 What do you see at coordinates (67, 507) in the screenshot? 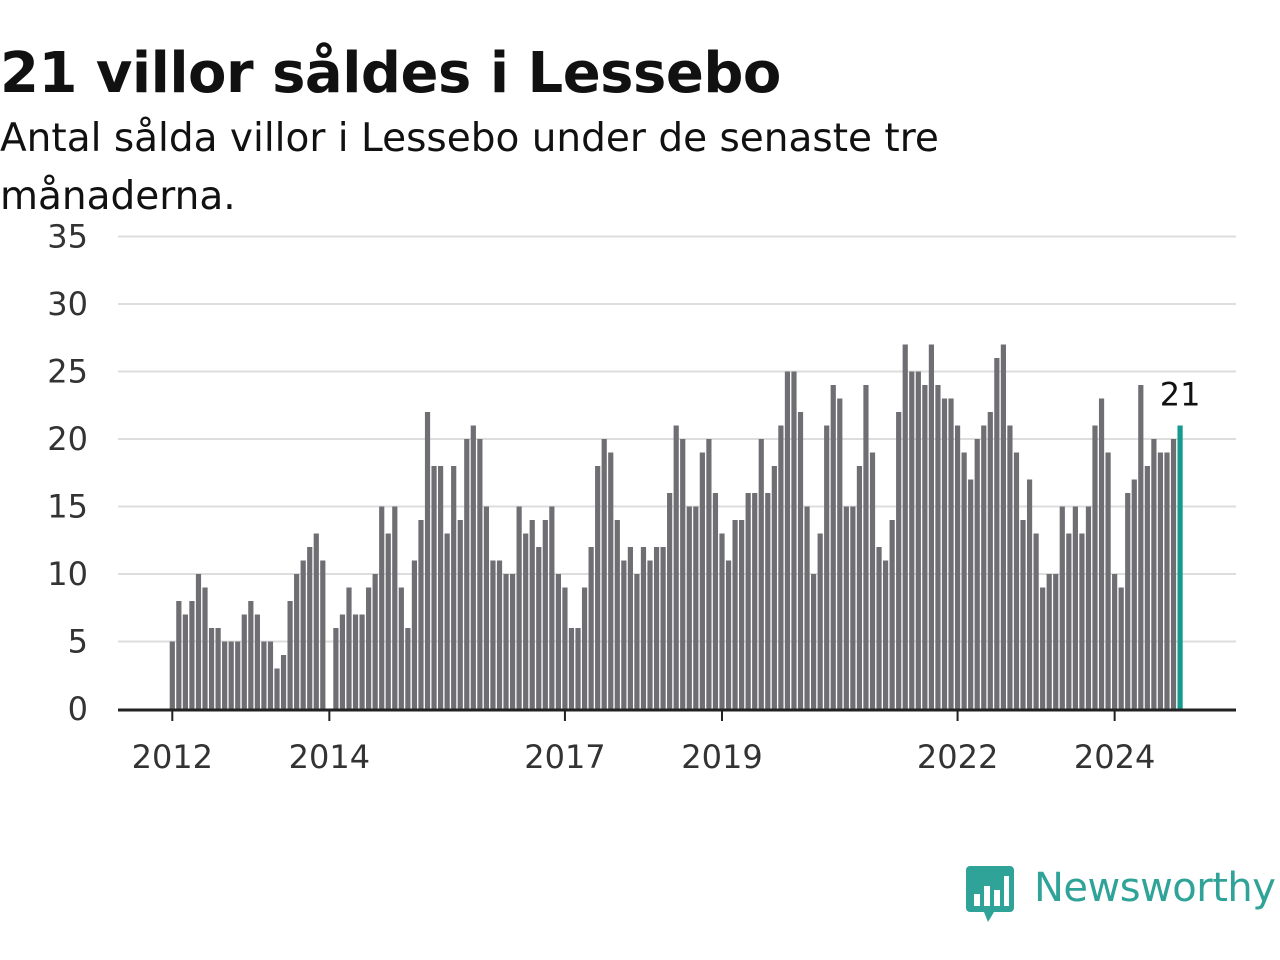
I see `y-tick-label: 15` at bounding box center [67, 507].